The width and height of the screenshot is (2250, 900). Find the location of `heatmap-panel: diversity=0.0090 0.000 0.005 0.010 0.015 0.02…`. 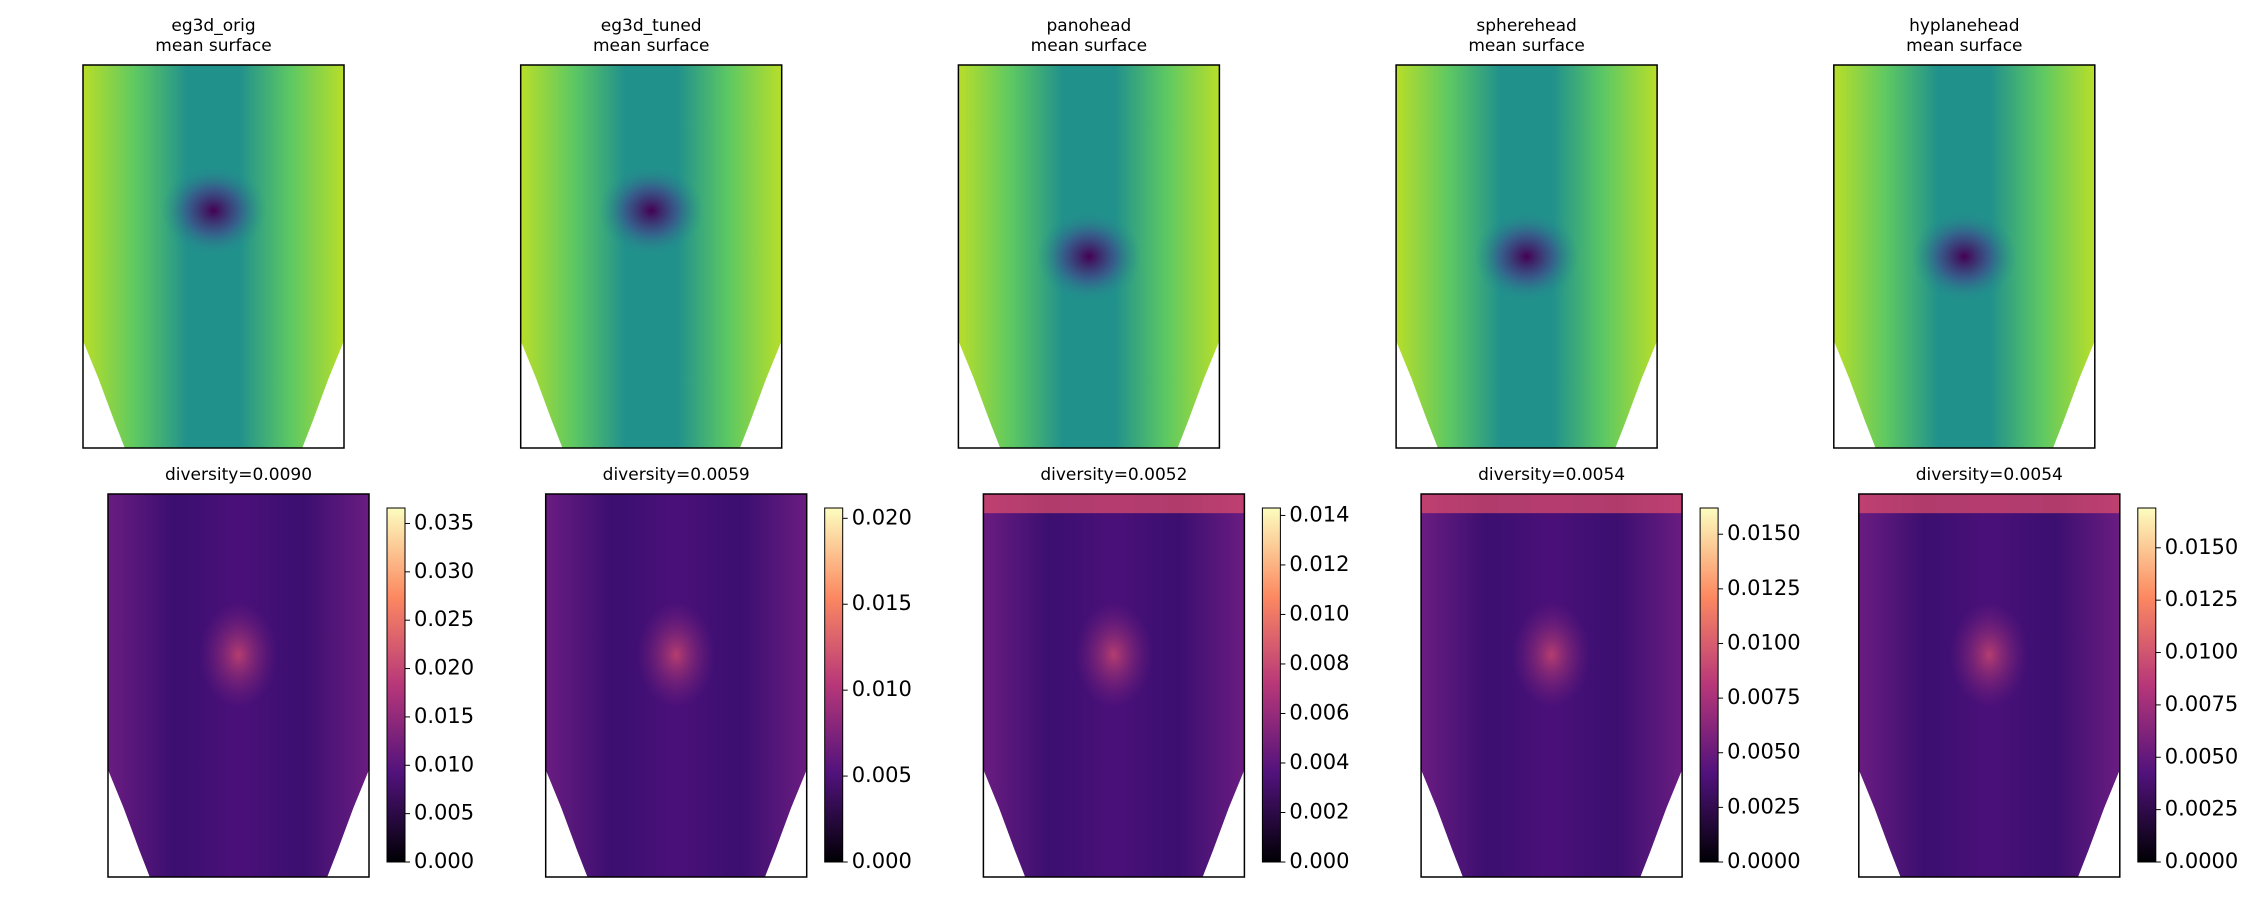

heatmap-panel: diversity=0.0090 0.000 0.005 0.010 0.015 0.02… is located at coordinates (290, 671).